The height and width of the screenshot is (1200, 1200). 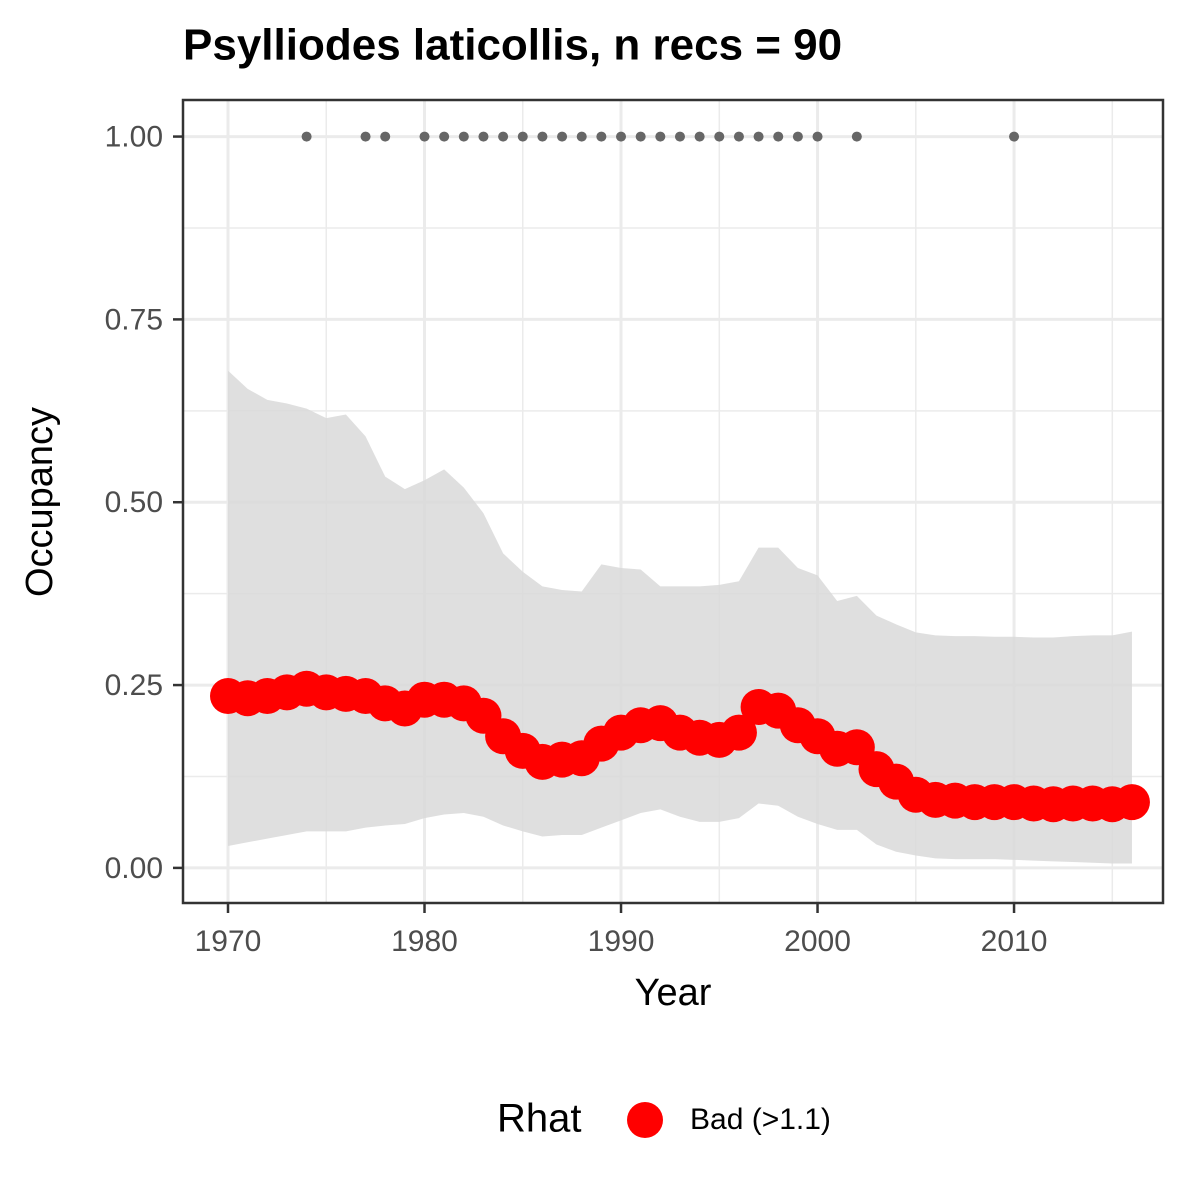 What do you see at coordinates (817, 941) in the screenshot?
I see `x-tick-label: 2000` at bounding box center [817, 941].